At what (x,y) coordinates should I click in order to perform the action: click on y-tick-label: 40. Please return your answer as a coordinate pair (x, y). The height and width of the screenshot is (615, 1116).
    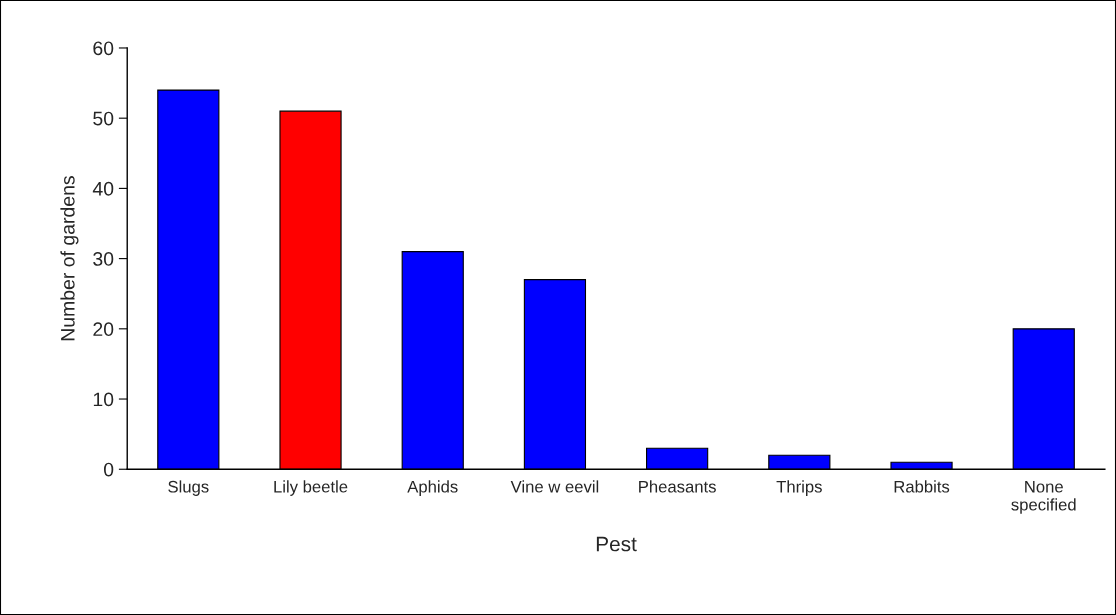
    Looking at the image, I should click on (103, 188).